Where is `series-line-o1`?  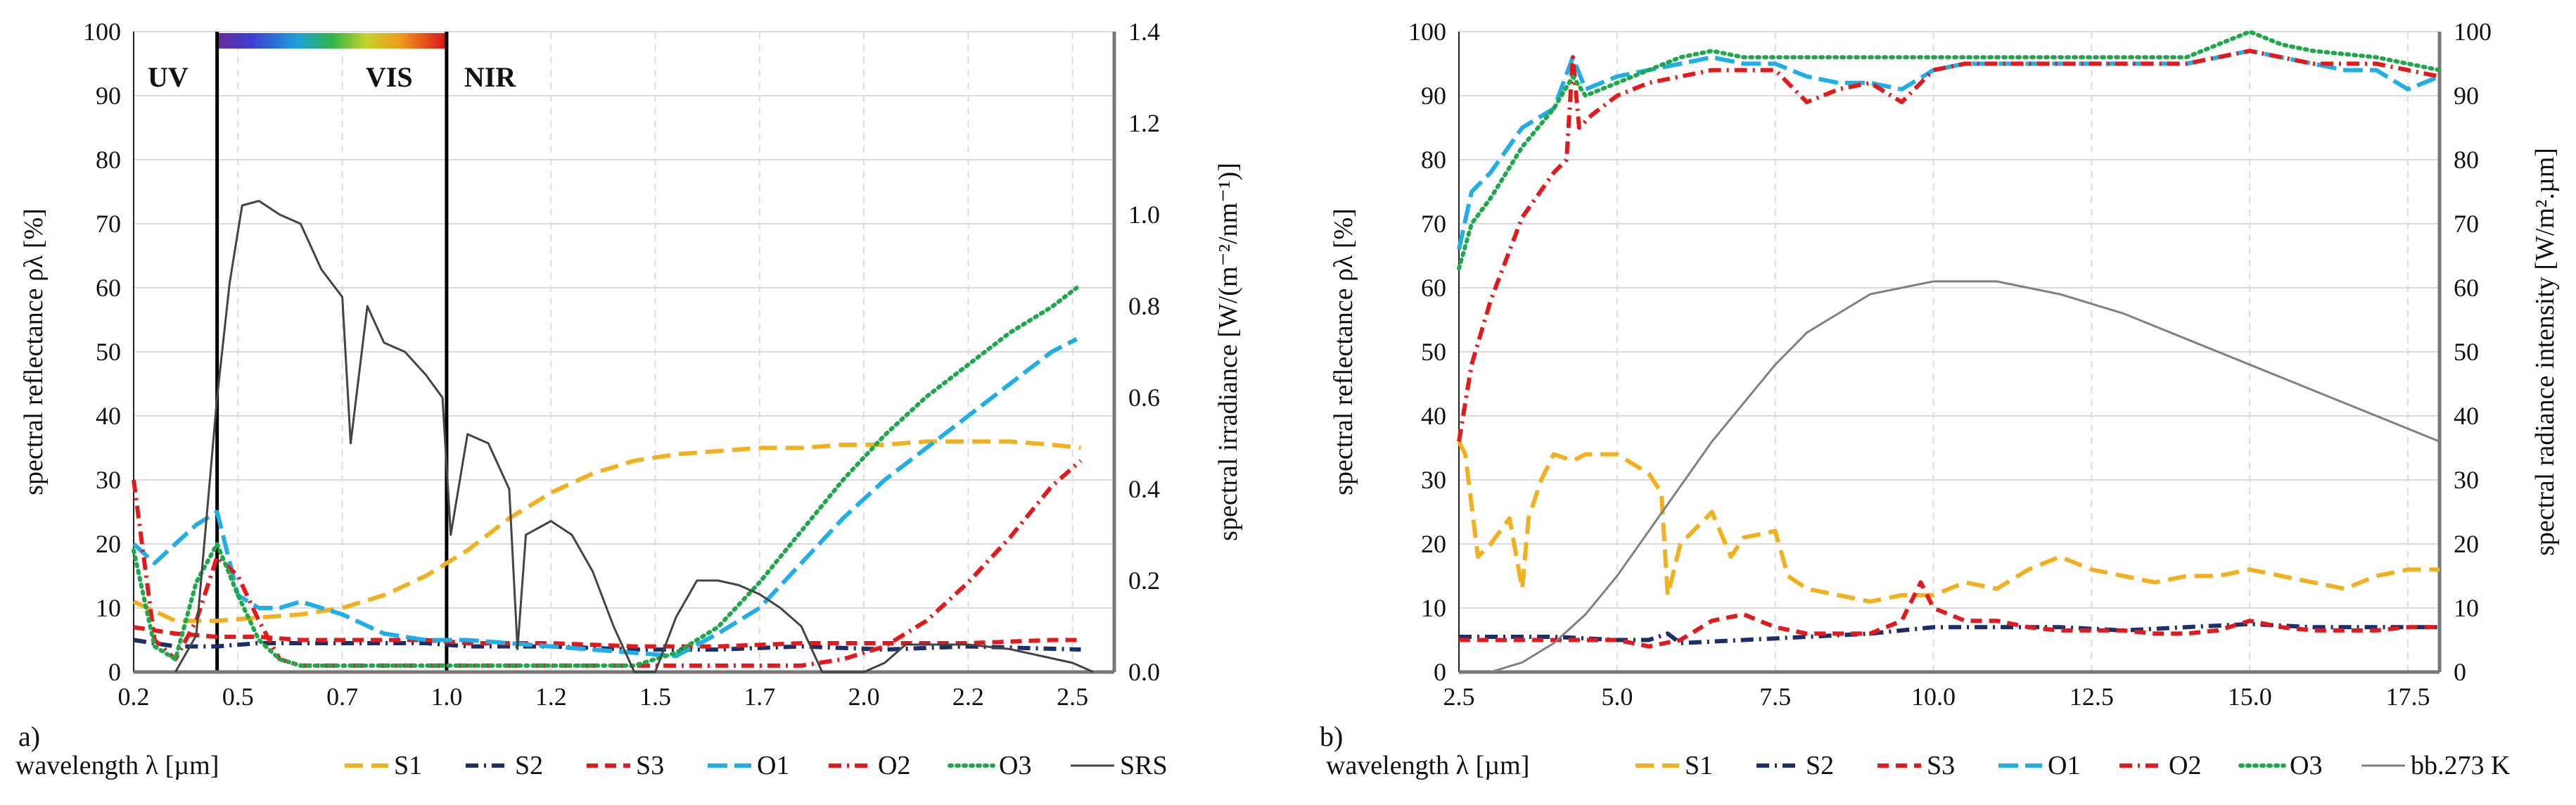 series-line-o1 is located at coordinates (605, 498).